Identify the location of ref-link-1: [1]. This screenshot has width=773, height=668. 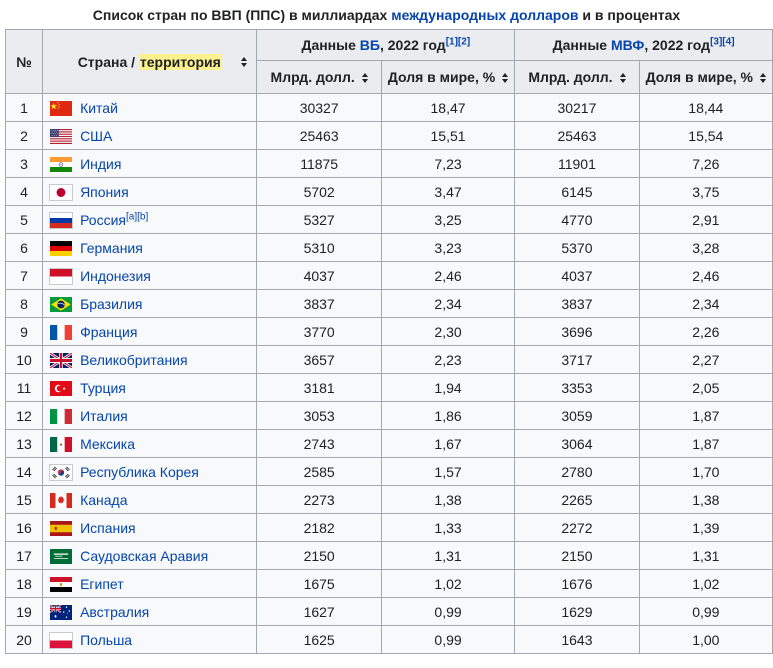
(451, 42).